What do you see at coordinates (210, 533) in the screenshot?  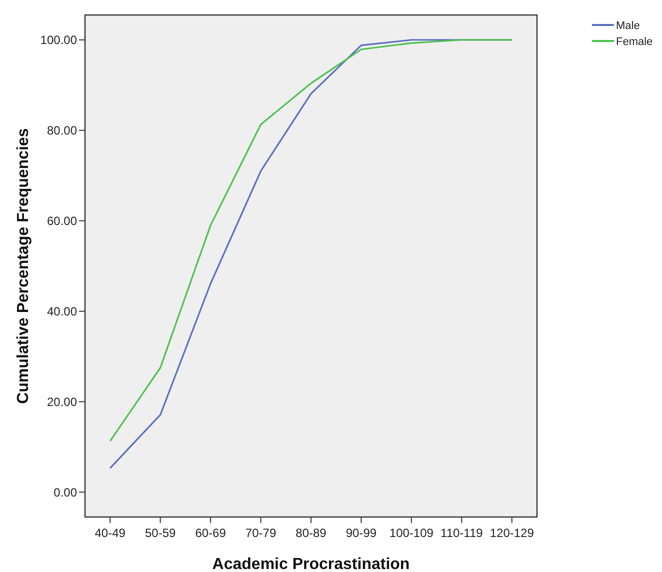 I see `x-tick-label: 60-69` at bounding box center [210, 533].